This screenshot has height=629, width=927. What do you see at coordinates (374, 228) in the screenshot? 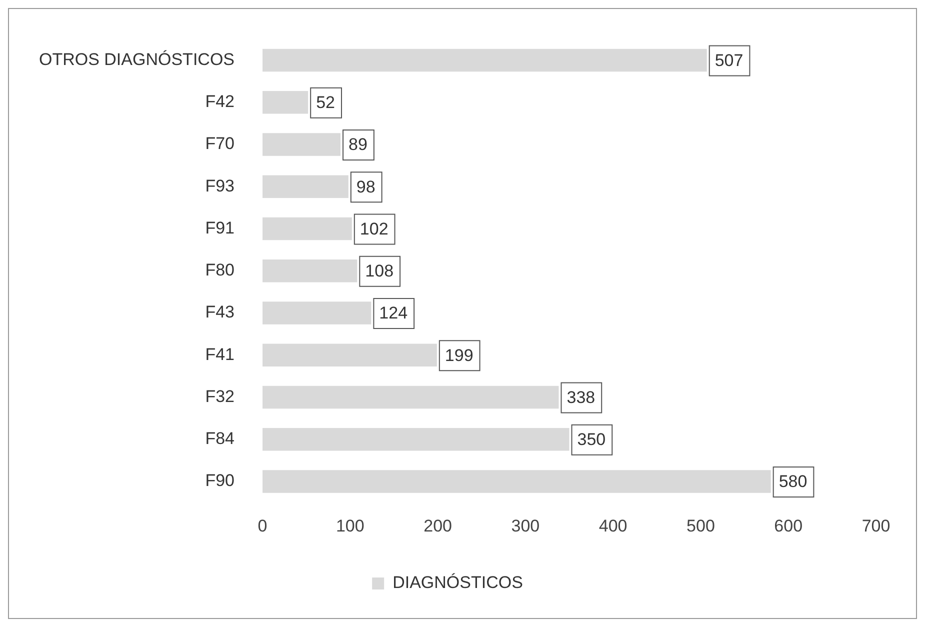
I see `data-label: 102` at bounding box center [374, 228].